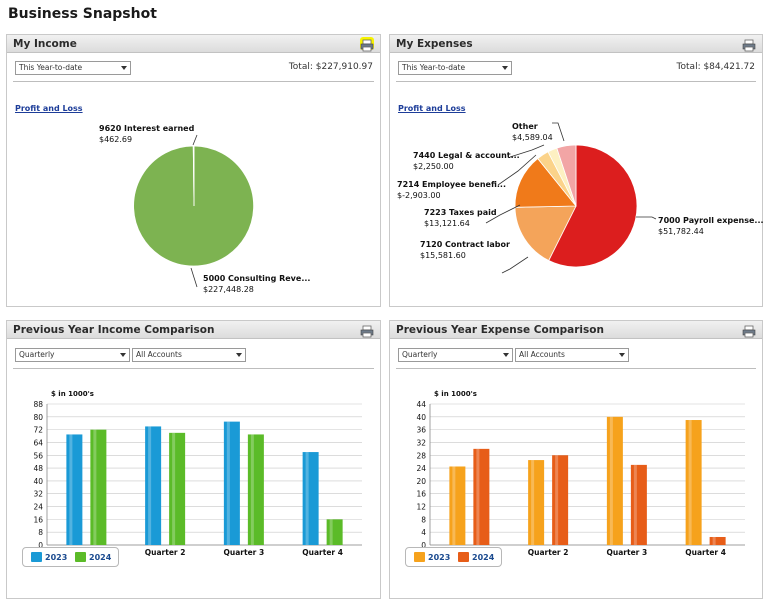  Describe the element at coordinates (455, 355) in the screenshot. I see `expense-interval-select: Quarterly` at that location.